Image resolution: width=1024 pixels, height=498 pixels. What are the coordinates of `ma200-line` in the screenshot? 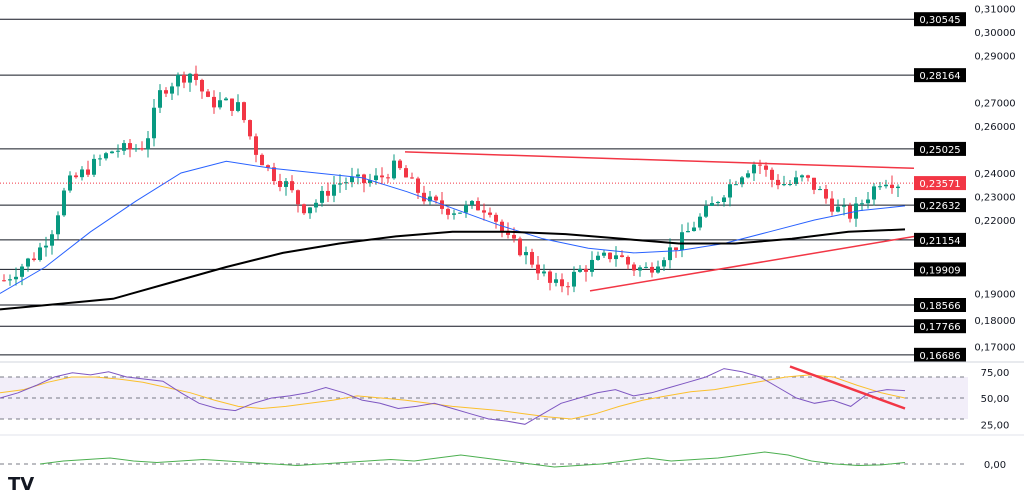 It's located at (453, 269).